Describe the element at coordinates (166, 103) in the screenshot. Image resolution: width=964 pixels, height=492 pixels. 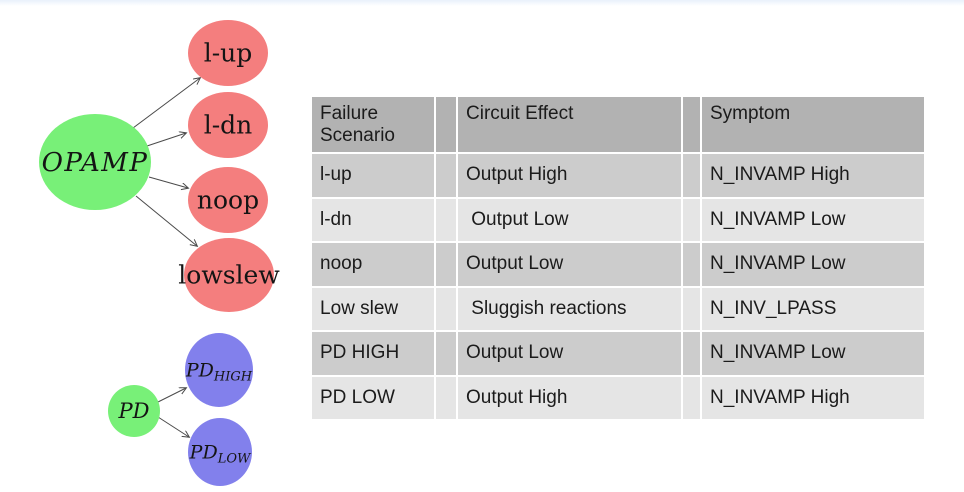
I see `edge-opamp-to-l-up` at that location.